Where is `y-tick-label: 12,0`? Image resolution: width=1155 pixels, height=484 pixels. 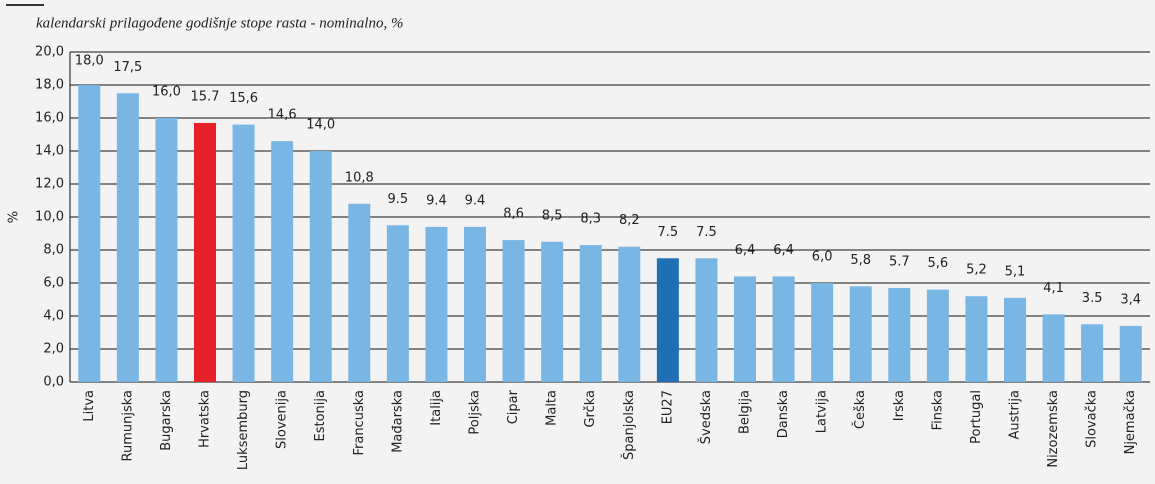
y-tick-label: 12,0 is located at coordinates (49, 184).